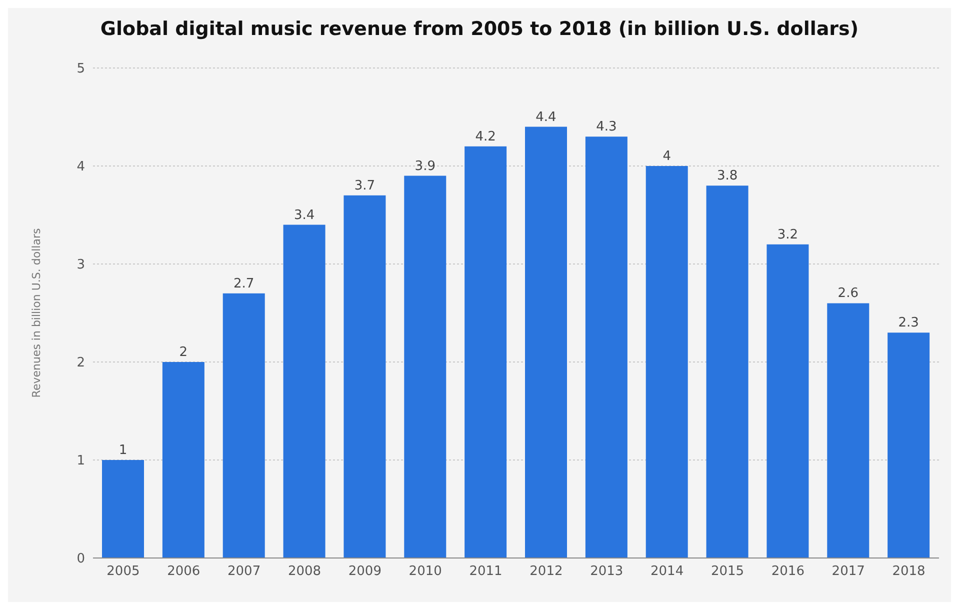  What do you see at coordinates (183, 572) in the screenshot?
I see `x-tick-label: 2006` at bounding box center [183, 572].